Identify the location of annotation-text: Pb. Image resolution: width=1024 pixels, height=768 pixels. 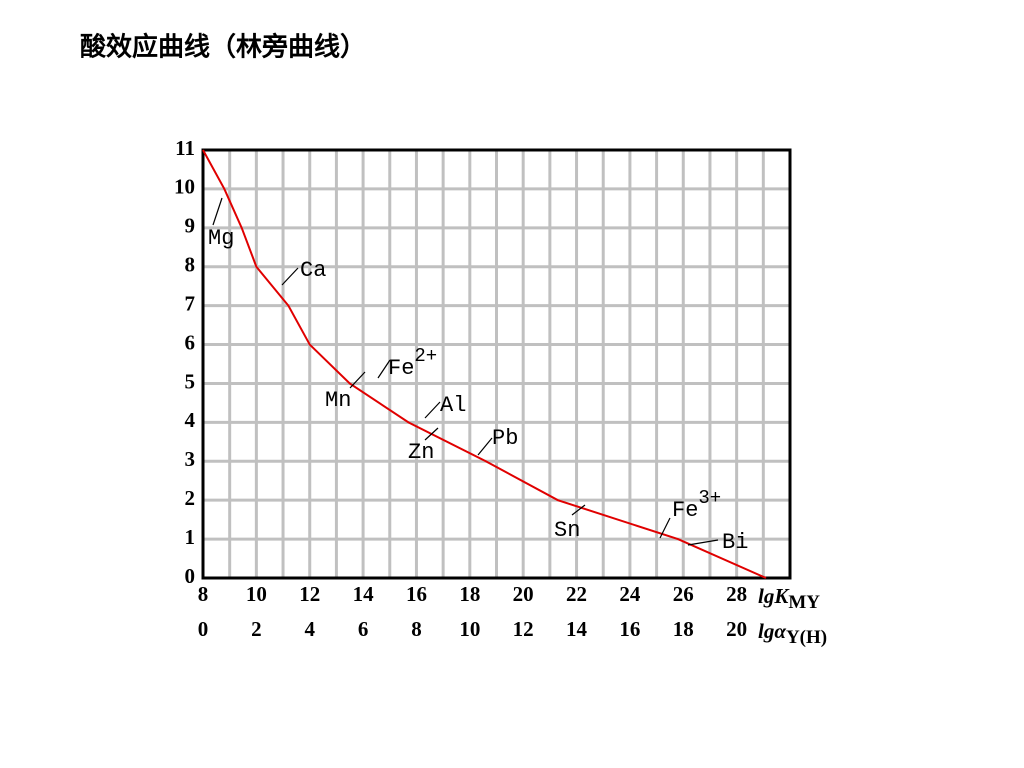
(505, 438).